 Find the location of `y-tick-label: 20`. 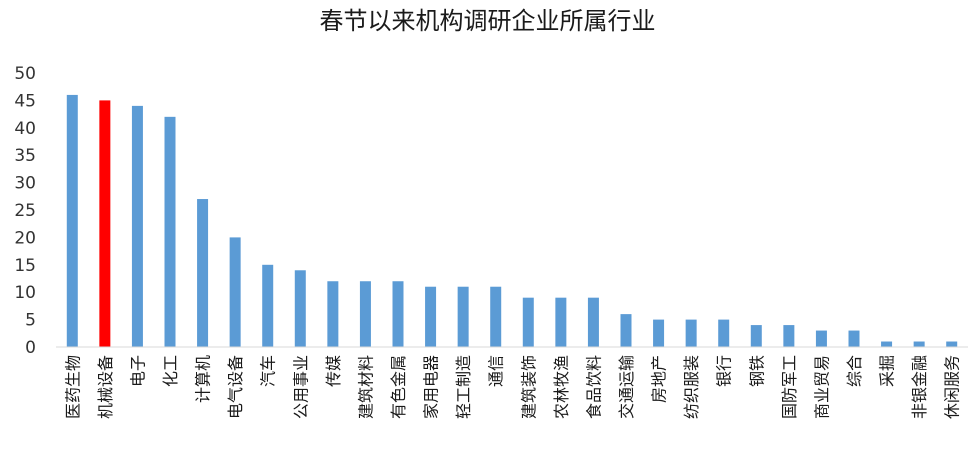

y-tick-label: 20 is located at coordinates (25, 238).